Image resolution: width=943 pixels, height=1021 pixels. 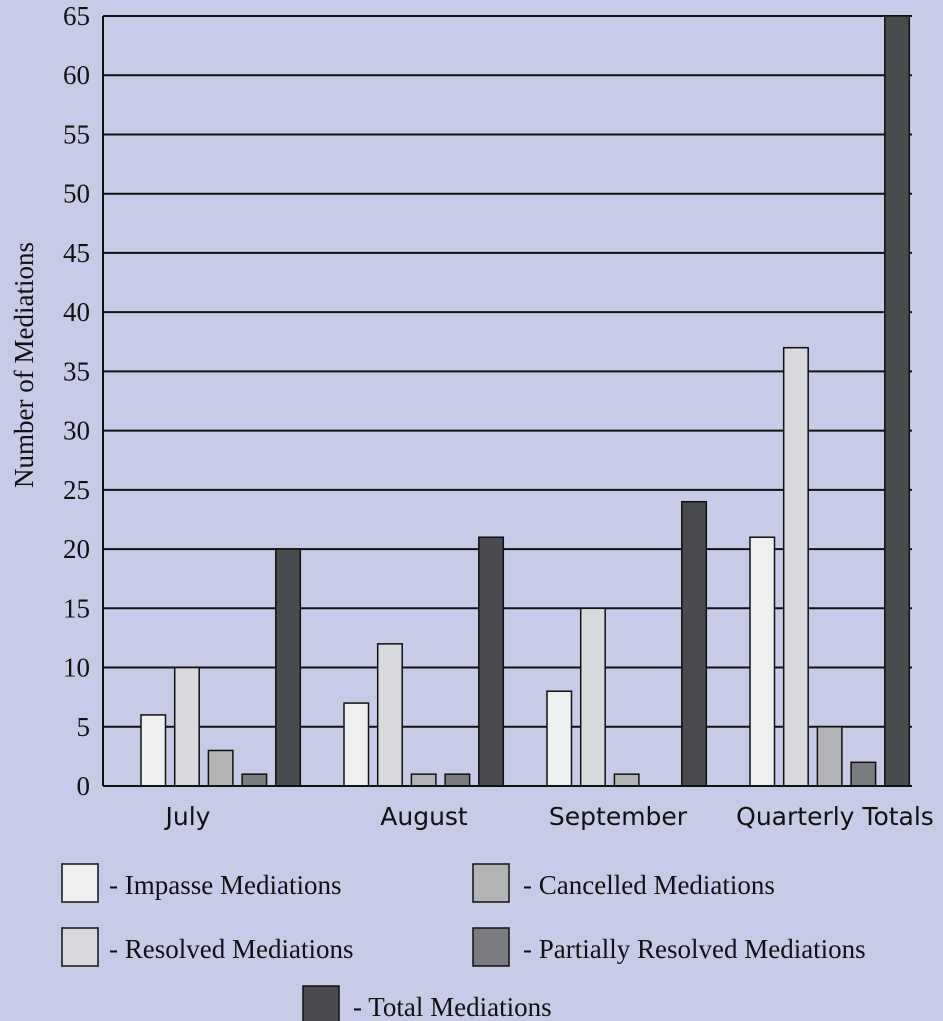 I want to click on legend-item-resolved-mediations: - Resolved Mediations, so click(x=207, y=947).